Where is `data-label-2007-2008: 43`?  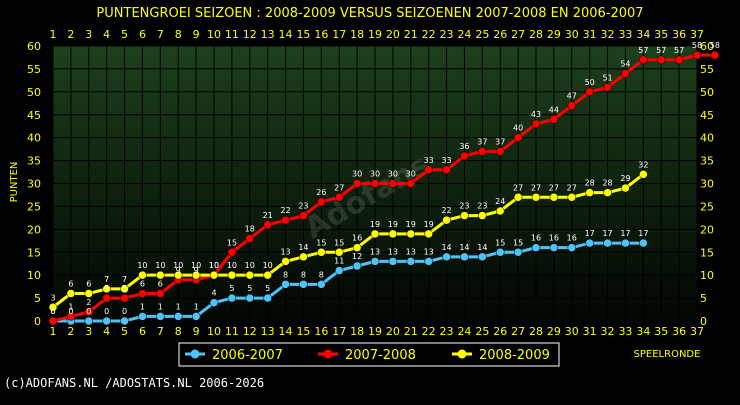
data-label-2007-2008: 43 is located at coordinates (536, 114).